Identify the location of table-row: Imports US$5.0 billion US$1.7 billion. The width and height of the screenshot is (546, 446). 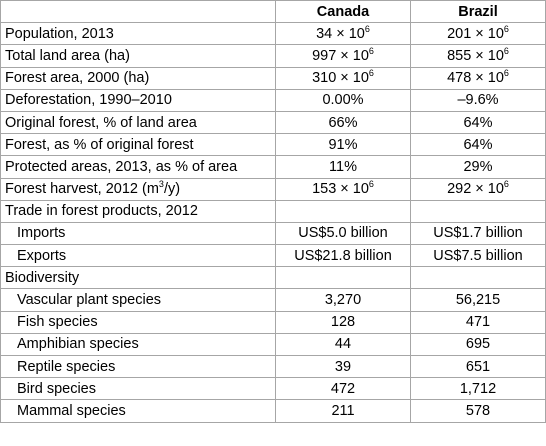
(273, 233).